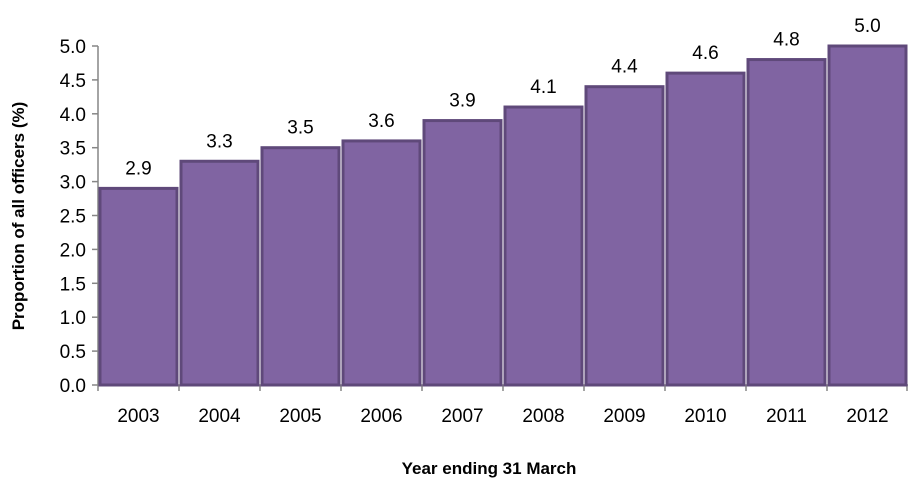 Image resolution: width=908 pixels, height=485 pixels. Describe the element at coordinates (138, 416) in the screenshot. I see `x-tick-label-2003: 2003` at that location.